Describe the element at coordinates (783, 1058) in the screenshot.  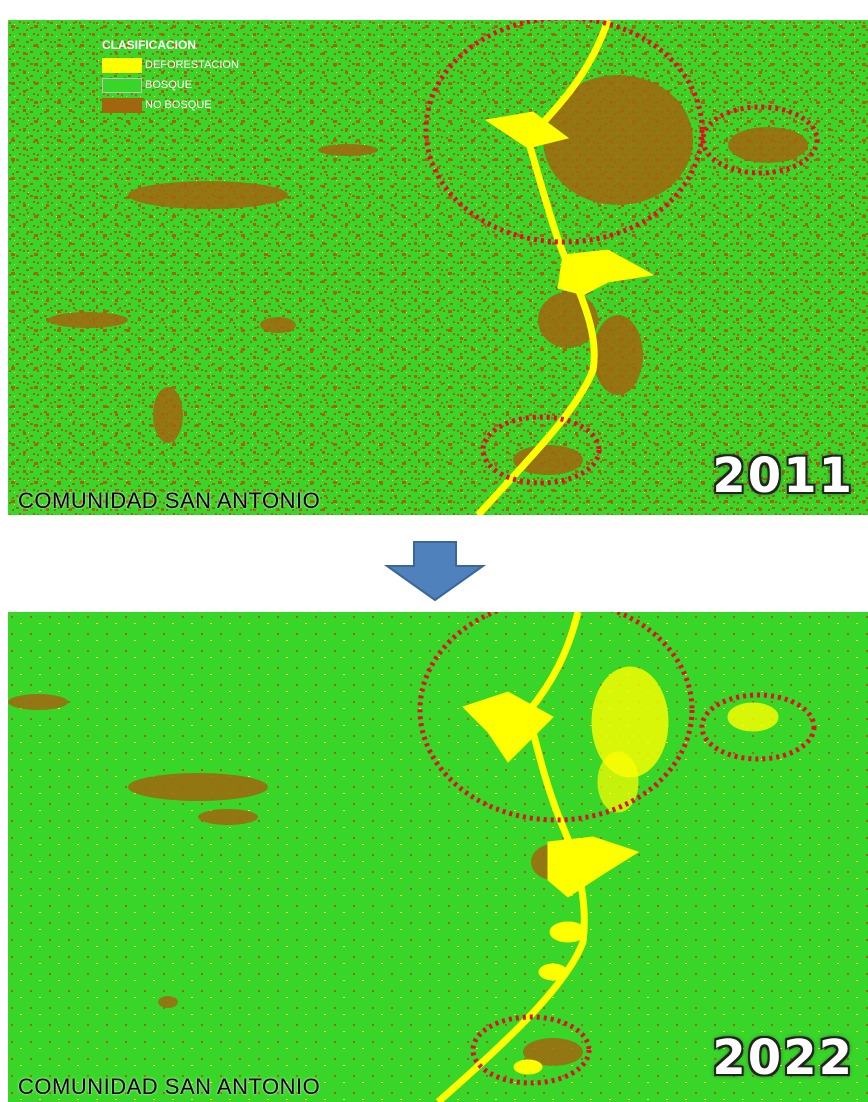
I see `year-label: 2022` at that location.